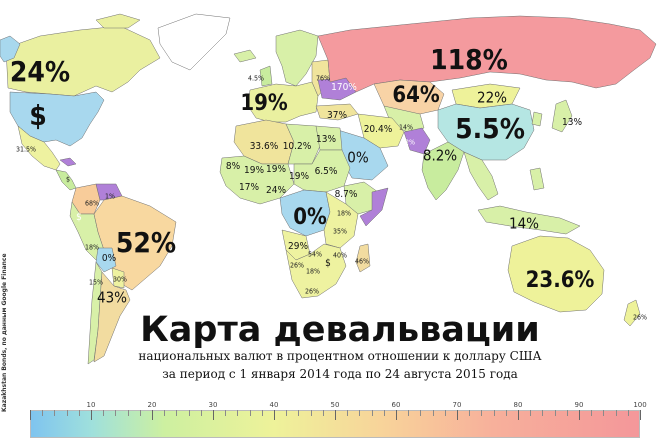 Image resolution: width=660 pixels, height=448 pixels. I want to click on label-algeria: 33.6%, so click(264, 146).